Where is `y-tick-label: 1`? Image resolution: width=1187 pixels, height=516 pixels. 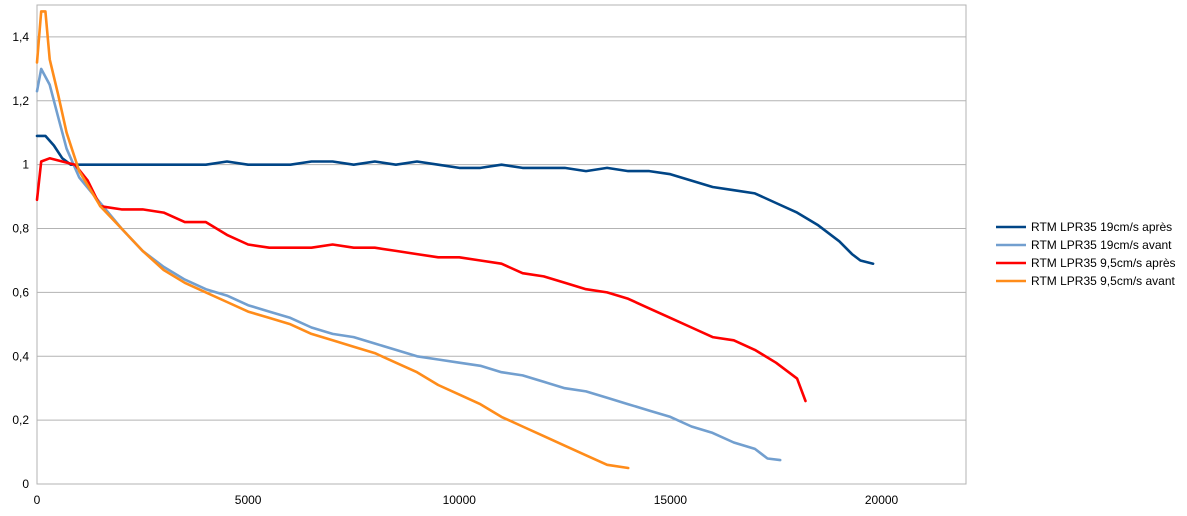 y-tick-label: 1 is located at coordinates (25, 165).